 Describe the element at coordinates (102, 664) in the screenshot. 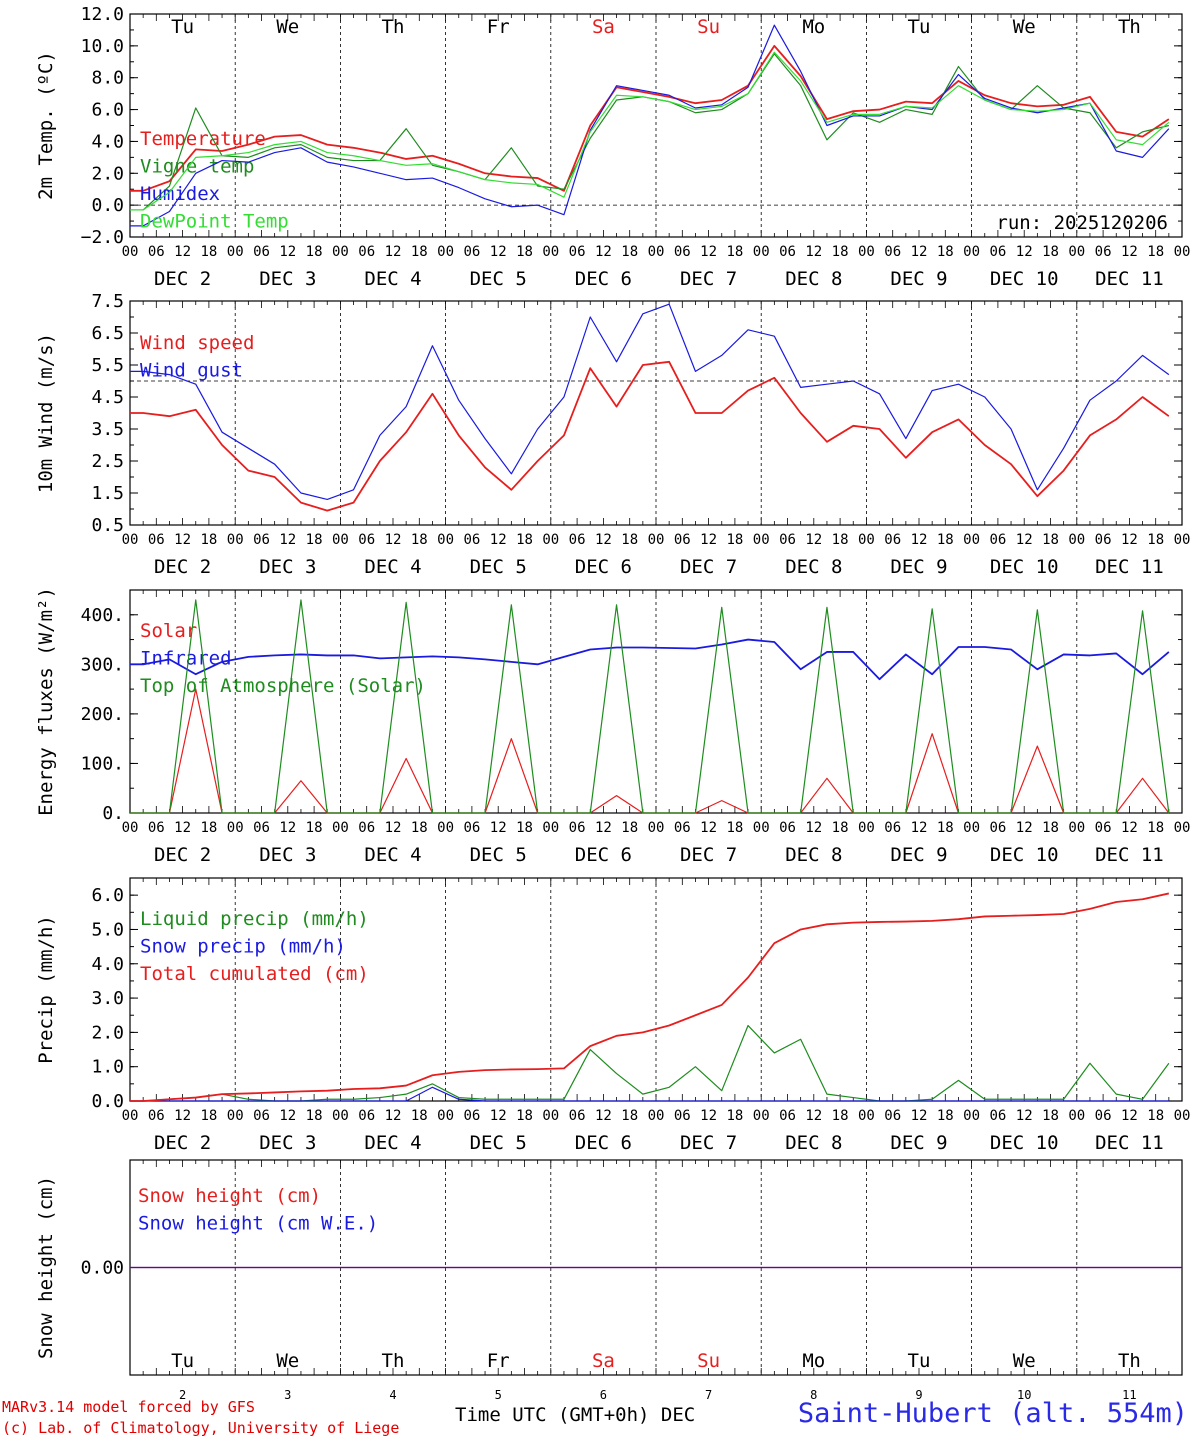

I see `y-tick-label: 300.` at that location.